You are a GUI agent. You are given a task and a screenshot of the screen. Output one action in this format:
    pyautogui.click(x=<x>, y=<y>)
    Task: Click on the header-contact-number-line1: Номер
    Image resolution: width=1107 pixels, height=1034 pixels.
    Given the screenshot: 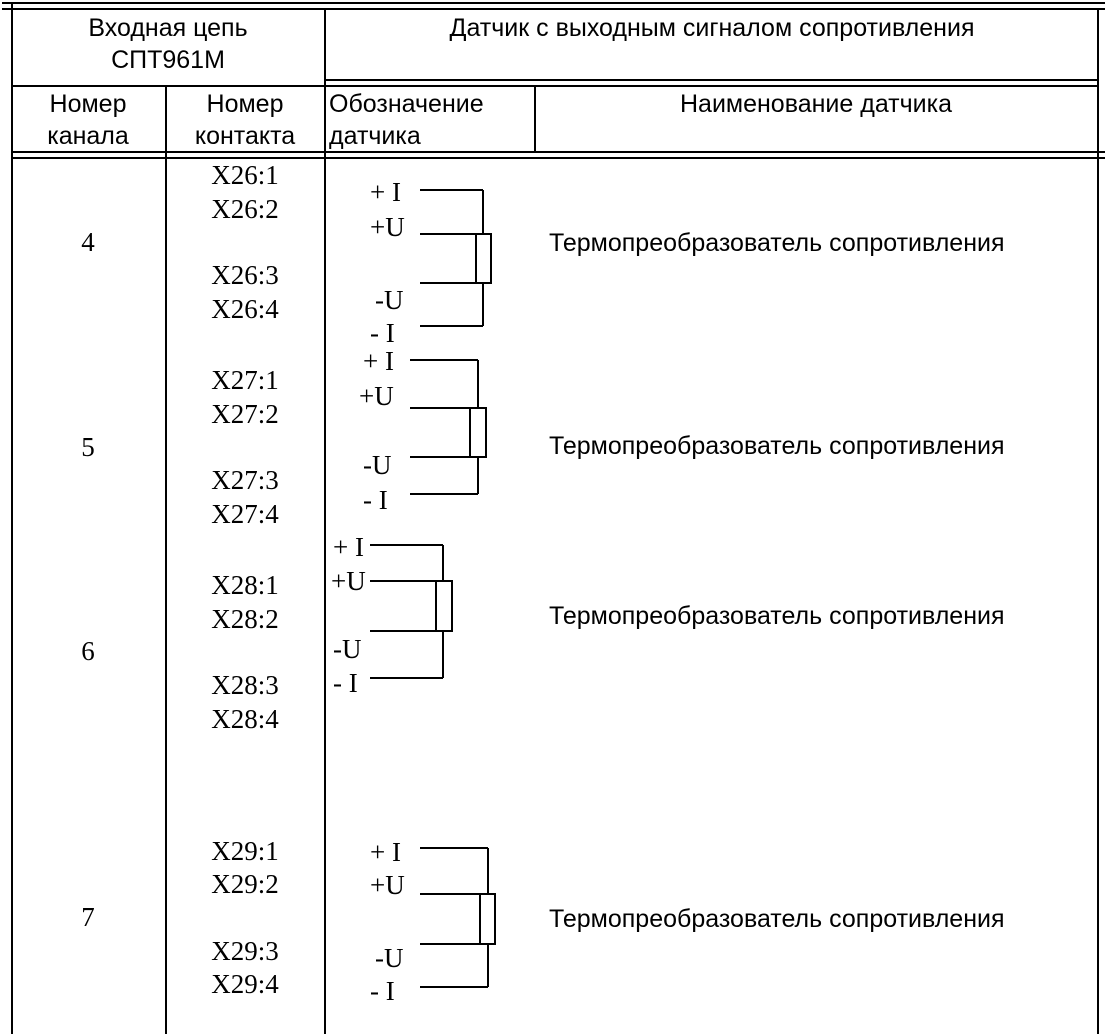 What is the action you would take?
    pyautogui.click(x=245, y=104)
    